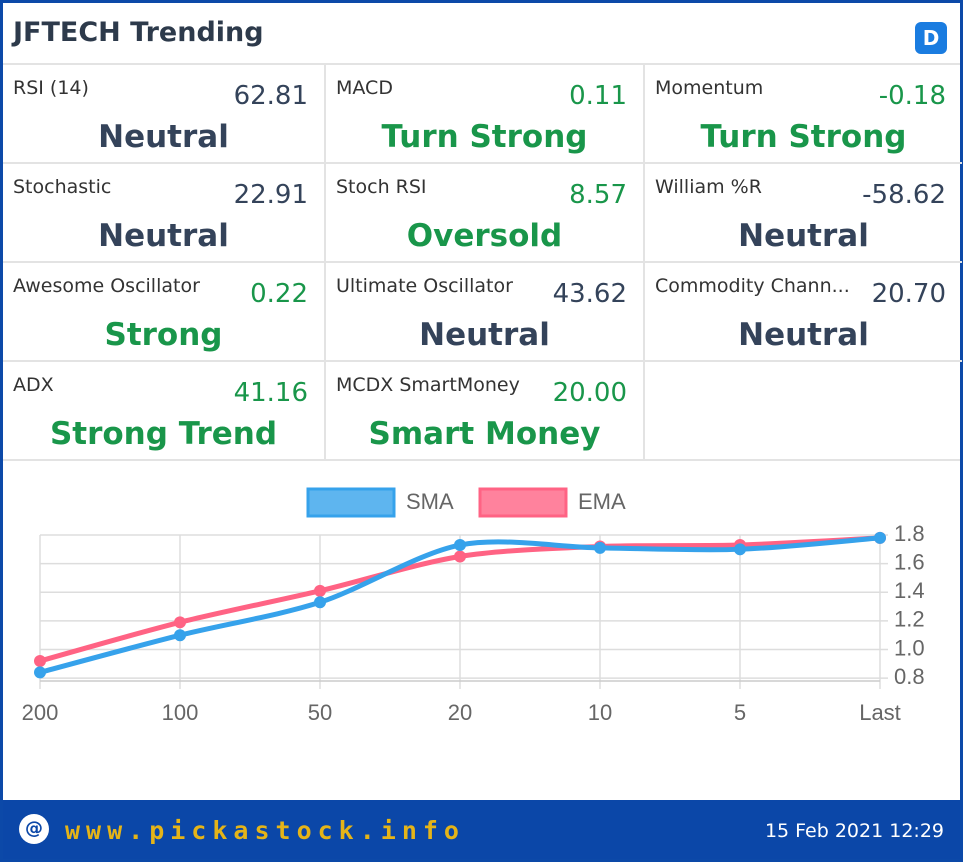 The image size is (963, 862). I want to click on legend-label: EMA, so click(602, 501).